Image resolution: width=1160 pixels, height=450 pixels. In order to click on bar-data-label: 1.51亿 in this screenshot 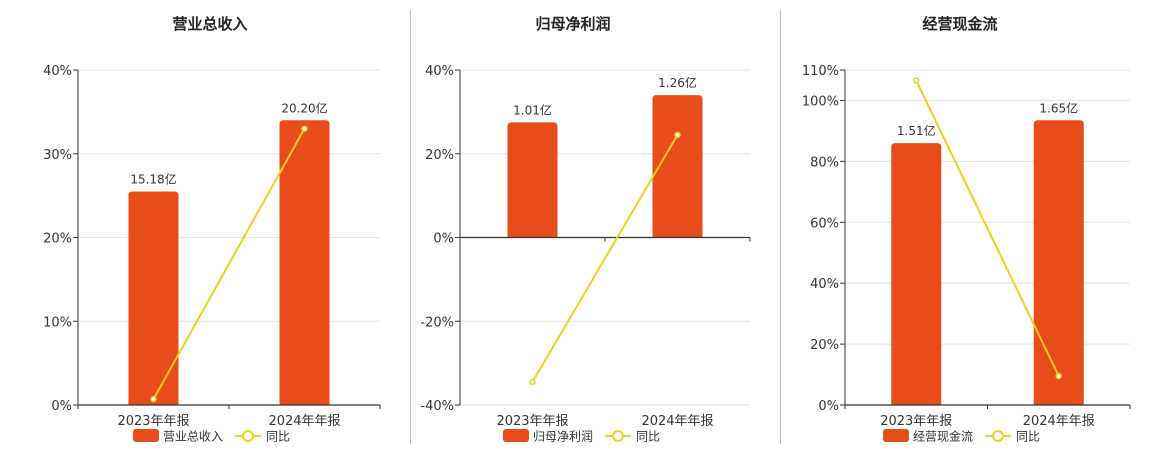, I will do `click(916, 130)`.